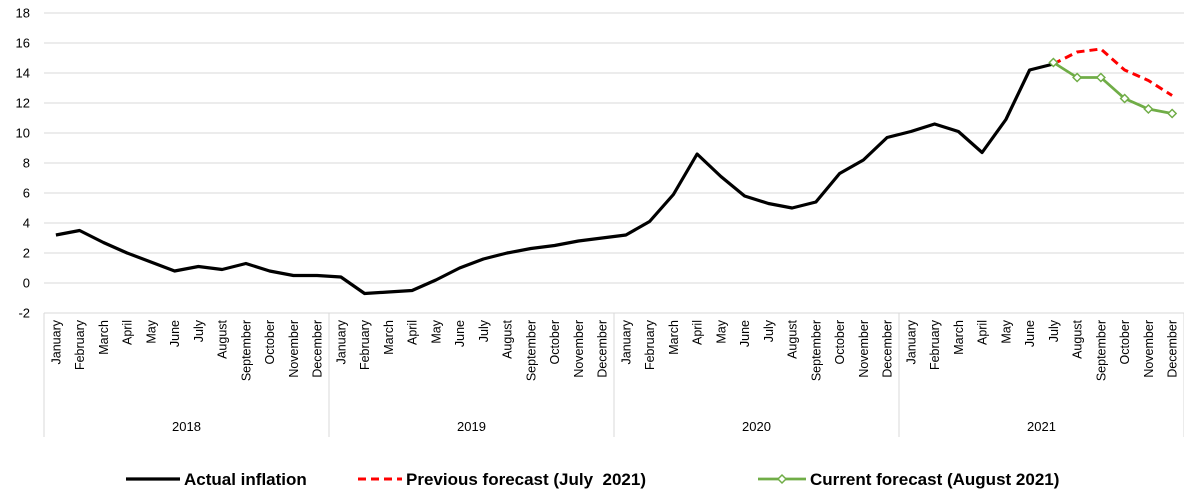 Image resolution: width=1184 pixels, height=493 pixels. Describe the element at coordinates (756, 426) in the screenshot. I see `year-label: 2020` at that location.